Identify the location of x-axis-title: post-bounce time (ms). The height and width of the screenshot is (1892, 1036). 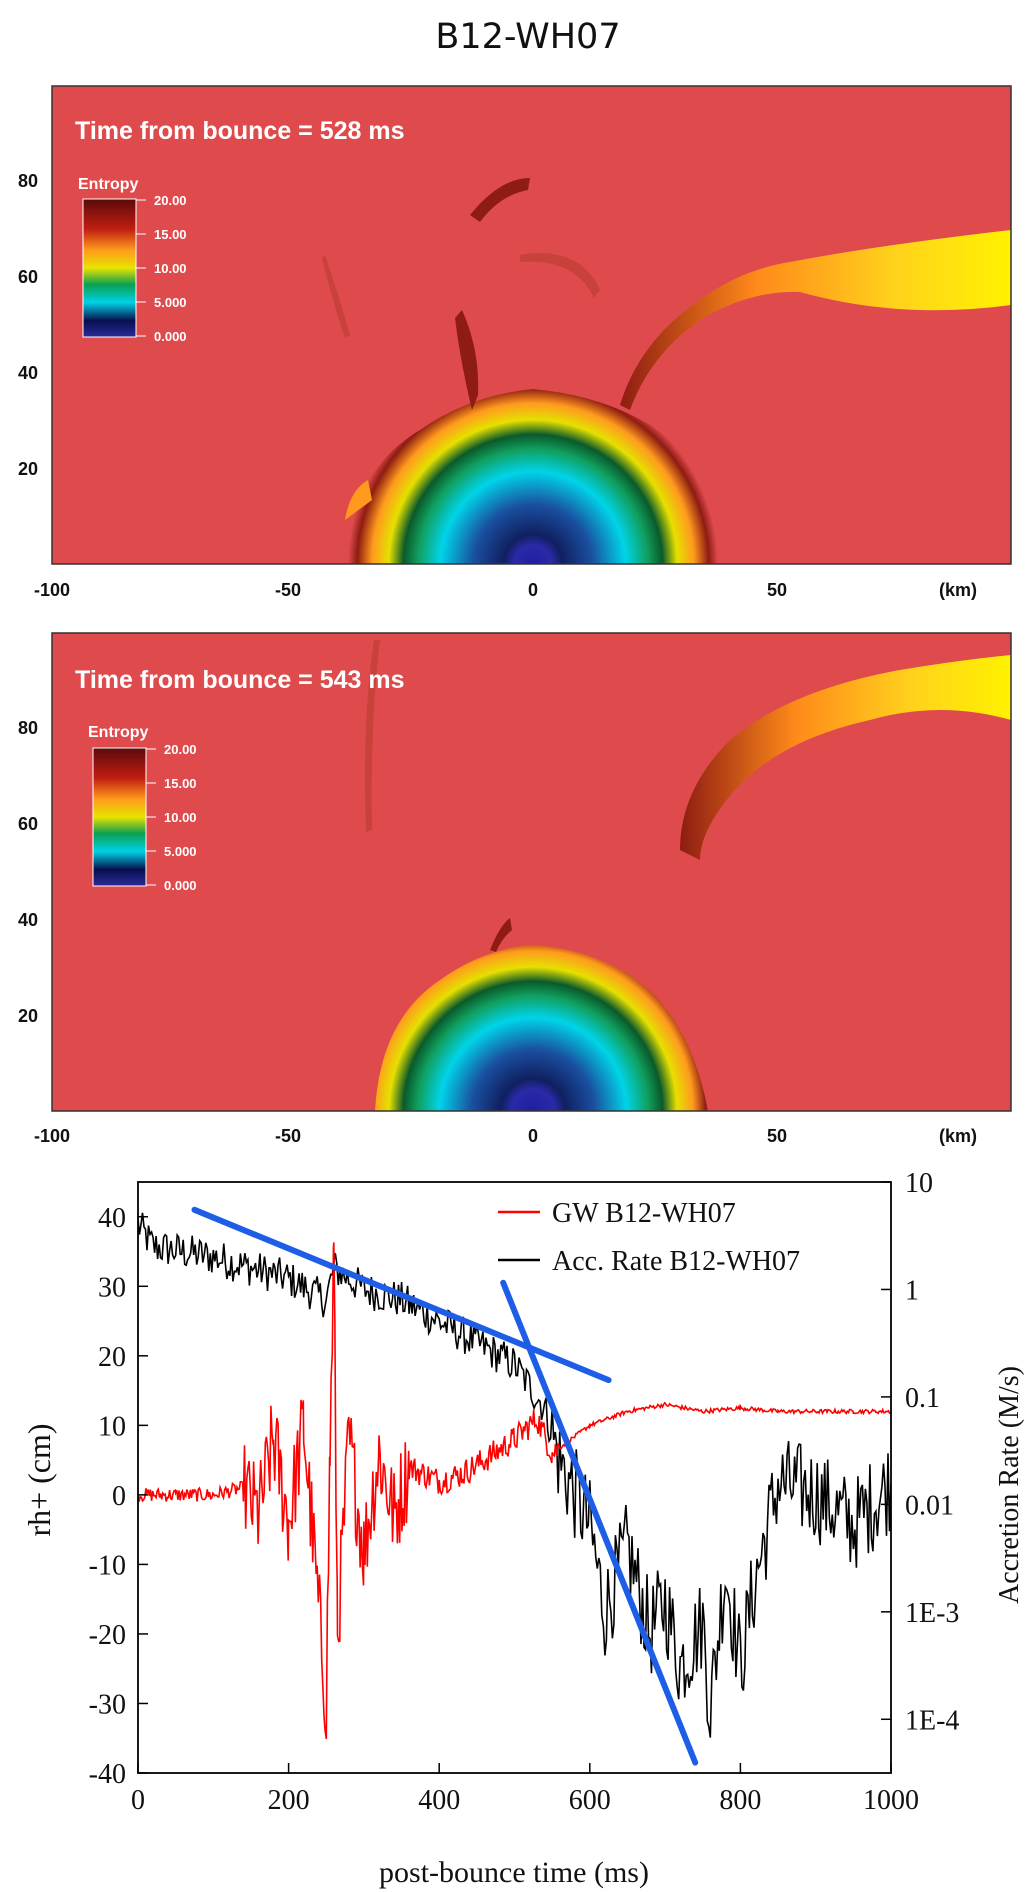
(514, 1872).